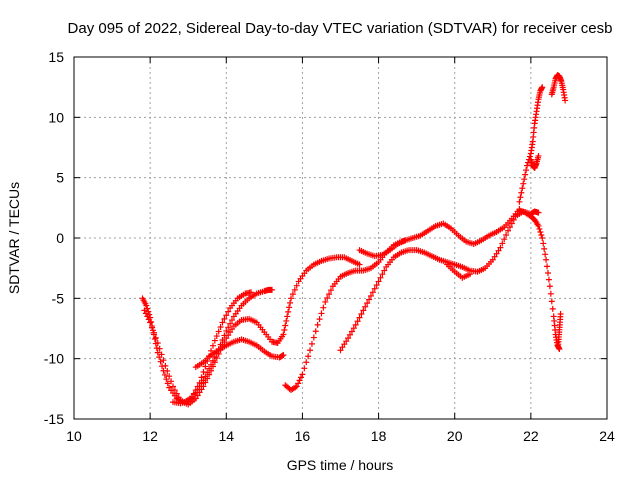 This screenshot has width=640, height=480. What do you see at coordinates (239, 353) in the screenshot?
I see `series-track-d` at bounding box center [239, 353].